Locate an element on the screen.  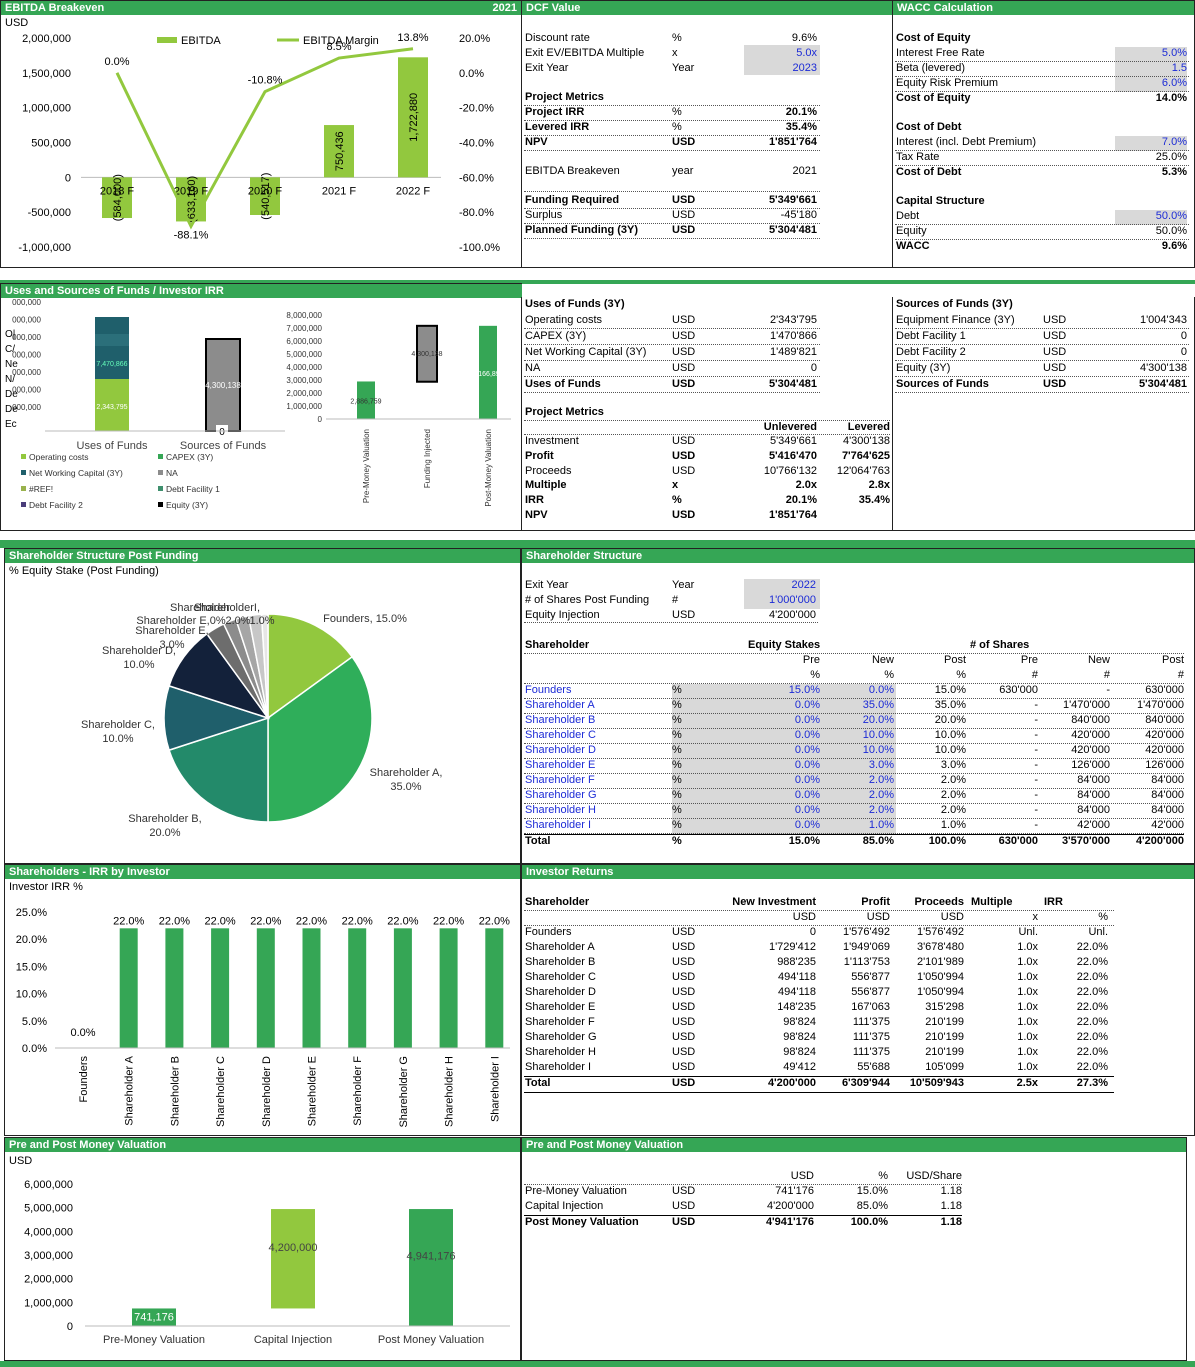
y-tick-label: 5,000,000 is located at coordinates (304, 354).